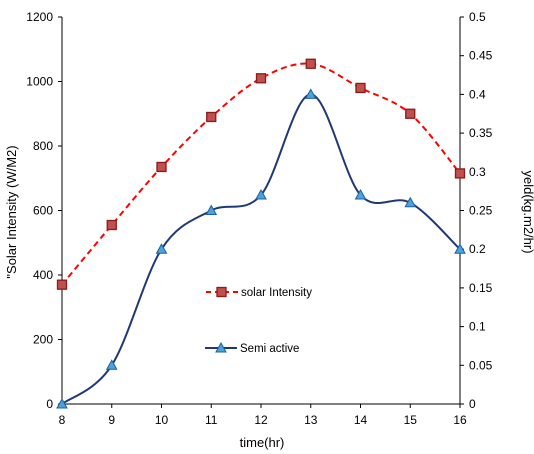  What do you see at coordinates (481, 56) in the screenshot?
I see `y-right-tick-label: 0.45` at bounding box center [481, 56].